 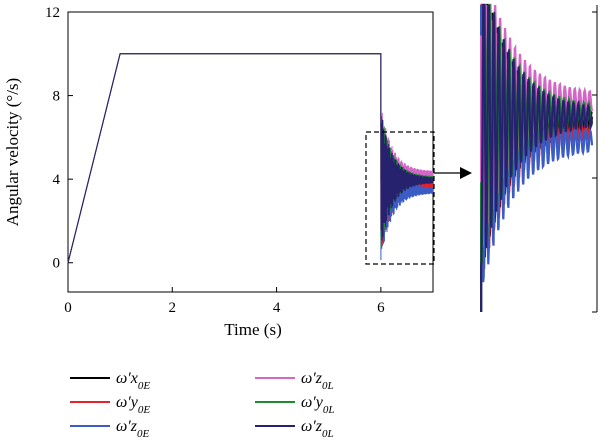 What do you see at coordinates (133, 381) in the screenshot?
I see `legend-label: ω′x0E` at bounding box center [133, 381].